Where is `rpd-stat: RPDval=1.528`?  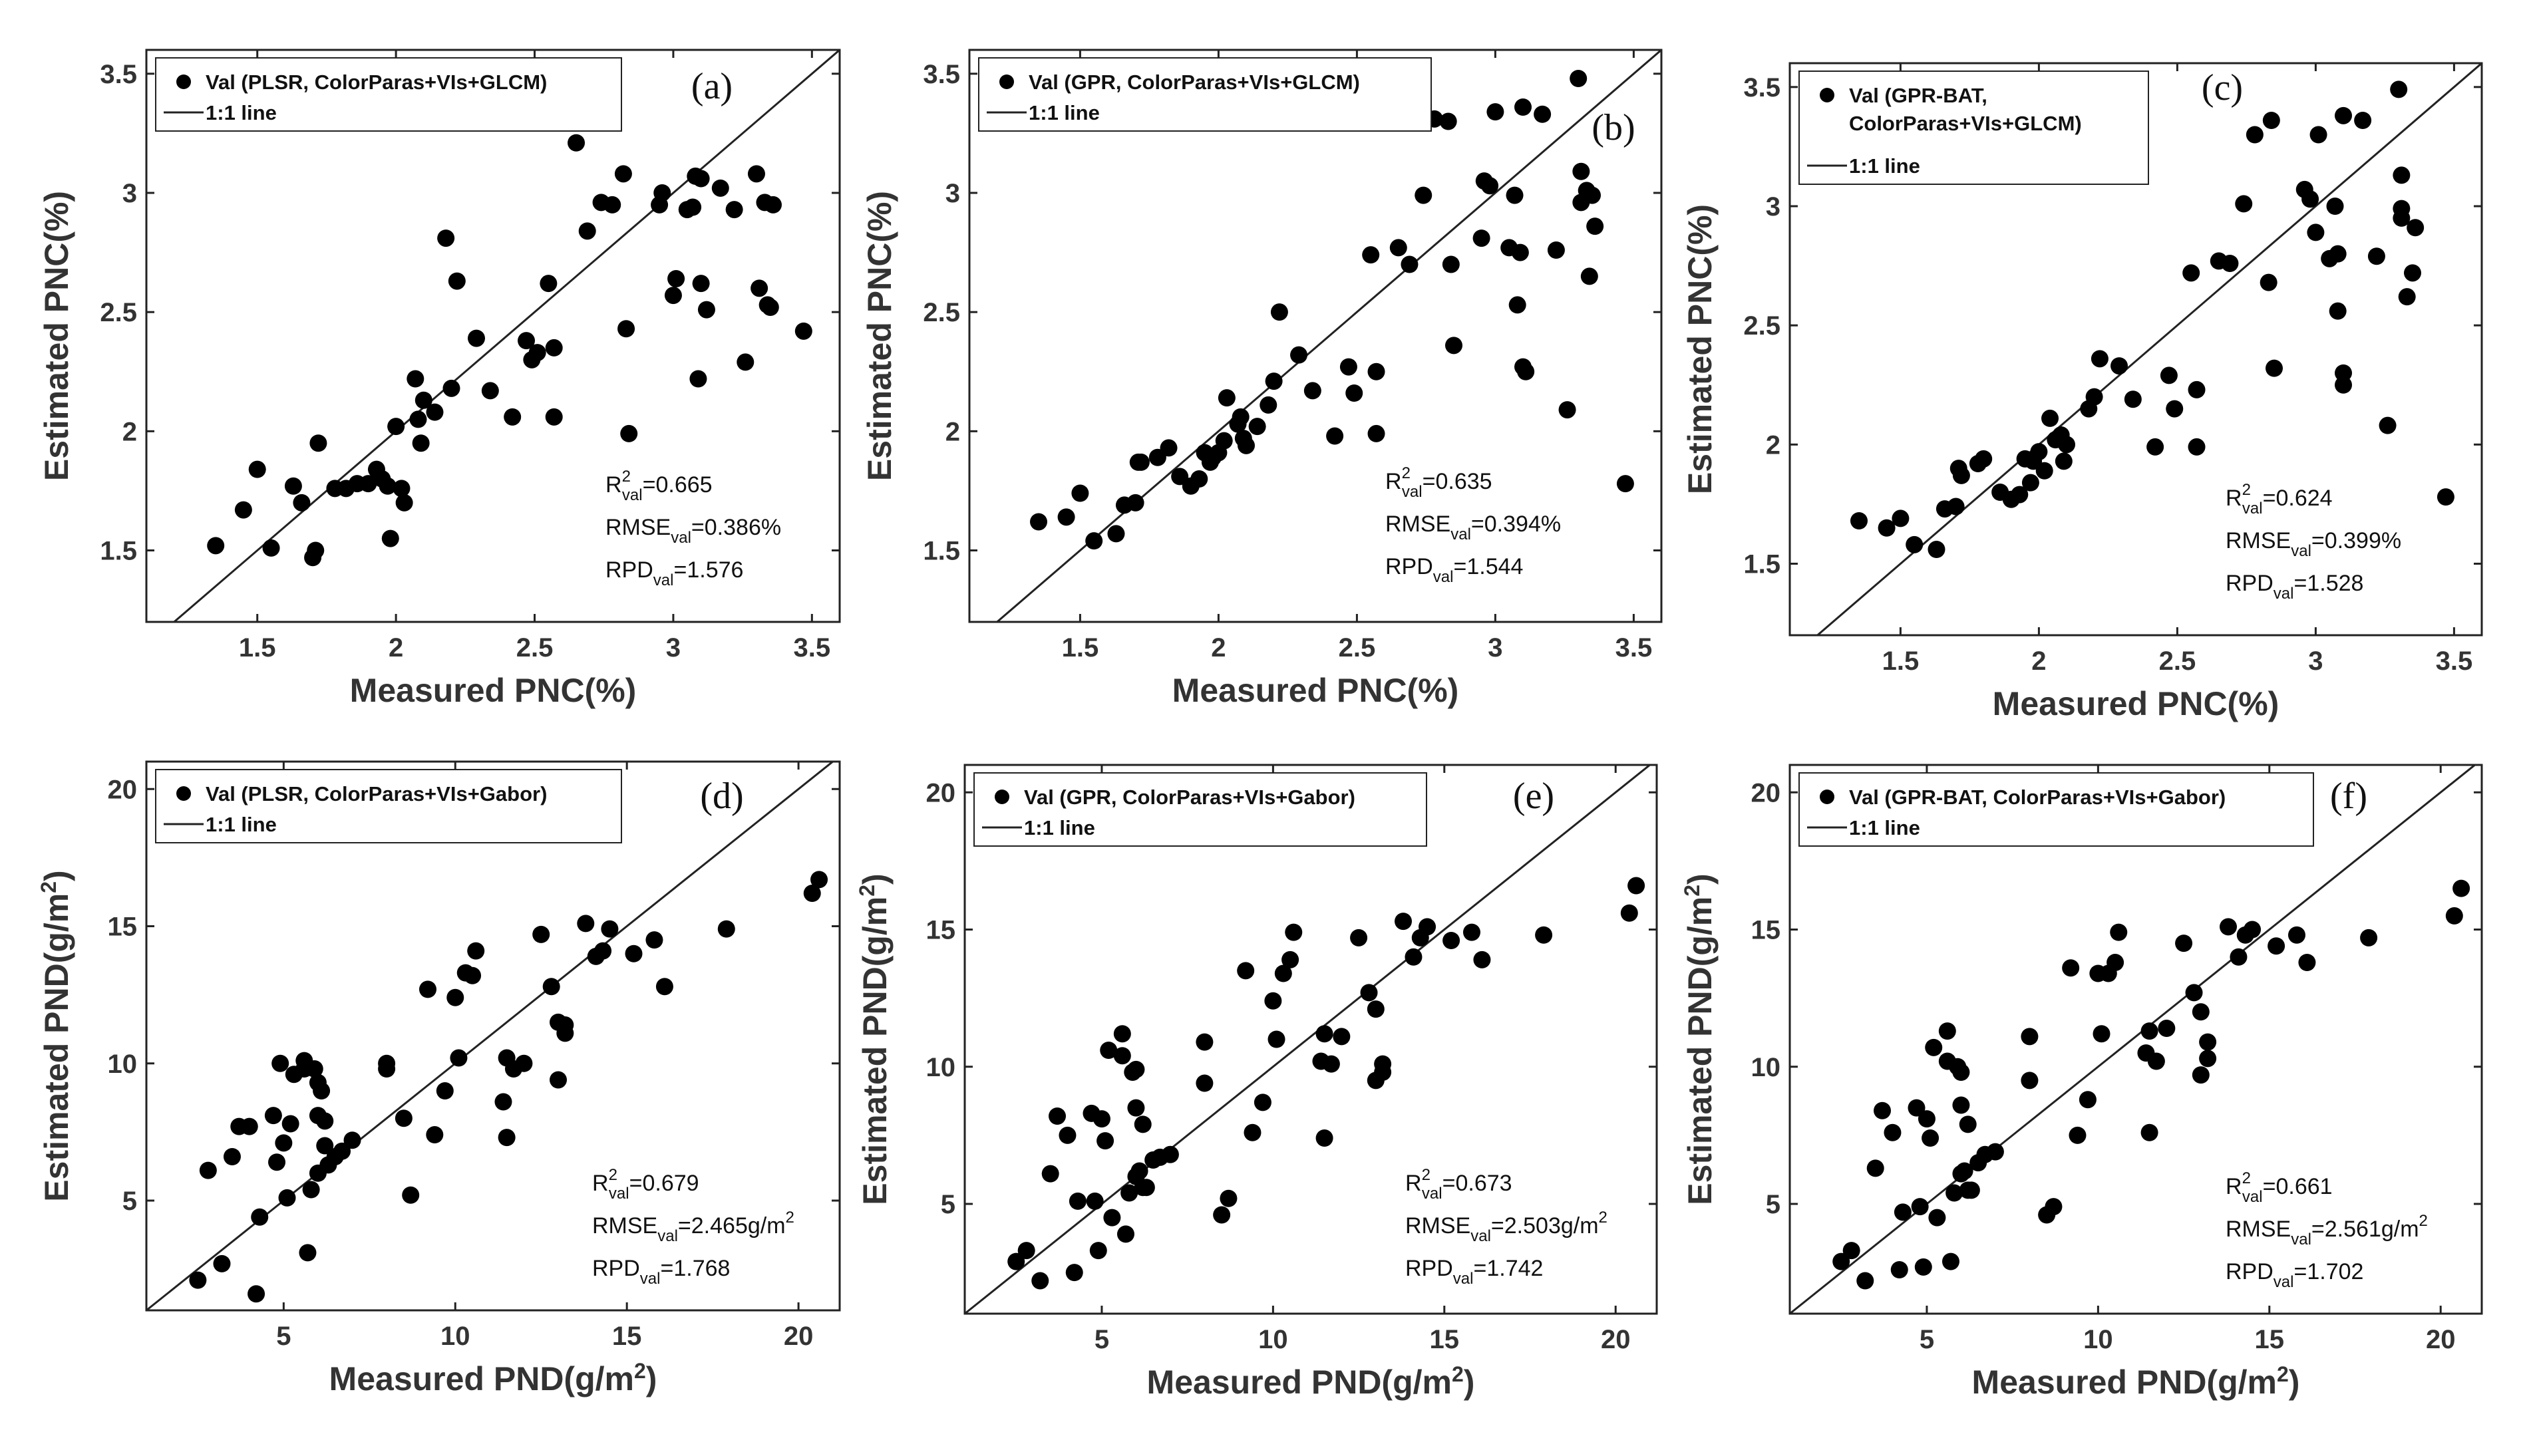
rpd-stat: RPDval=1.528 is located at coordinates (2294, 587).